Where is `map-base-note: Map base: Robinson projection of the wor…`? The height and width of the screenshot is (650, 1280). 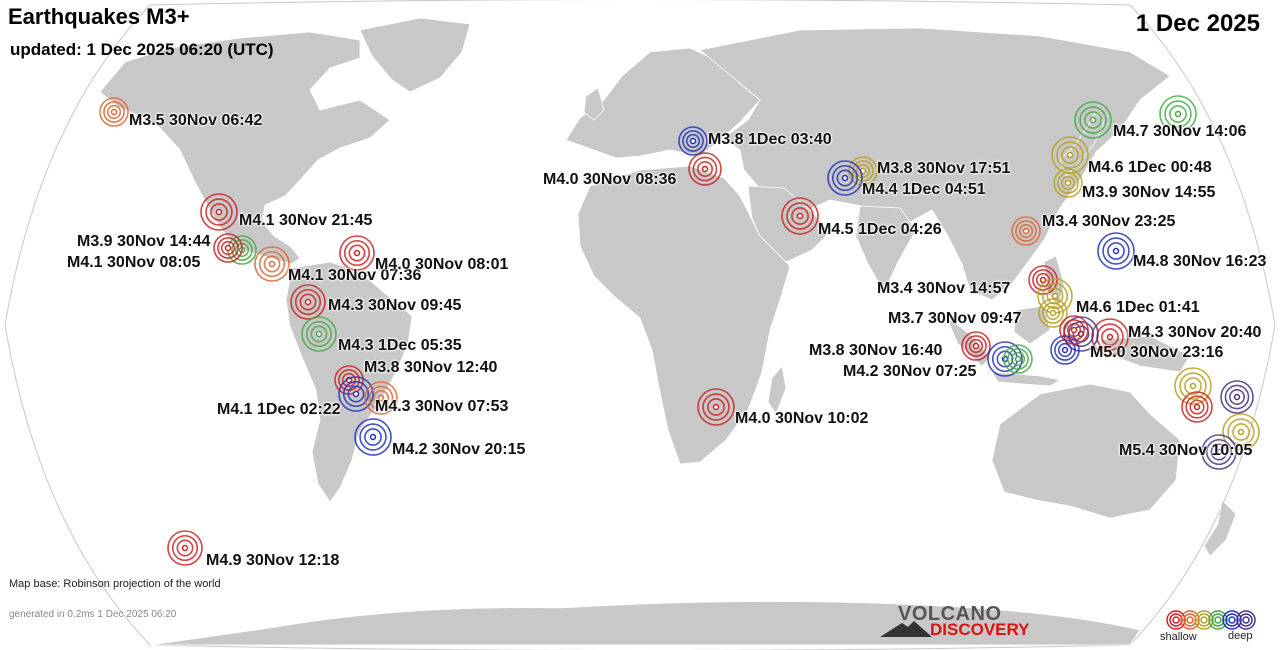 map-base-note: Map base: Robinson projection of the wor… is located at coordinates (115, 584).